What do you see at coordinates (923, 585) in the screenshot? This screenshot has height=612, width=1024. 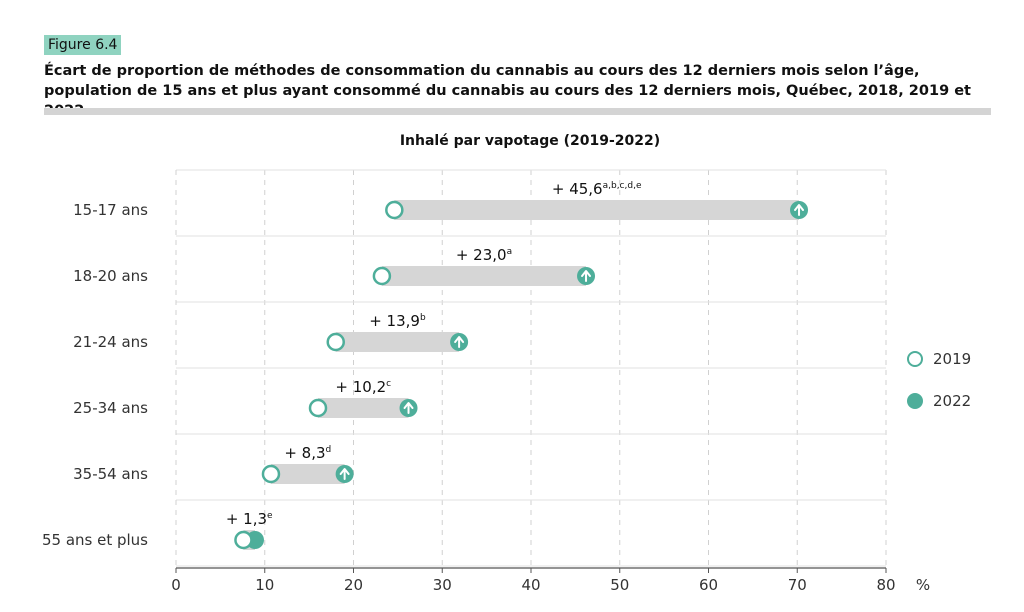 I see `x-unit-label: %` at bounding box center [923, 585].